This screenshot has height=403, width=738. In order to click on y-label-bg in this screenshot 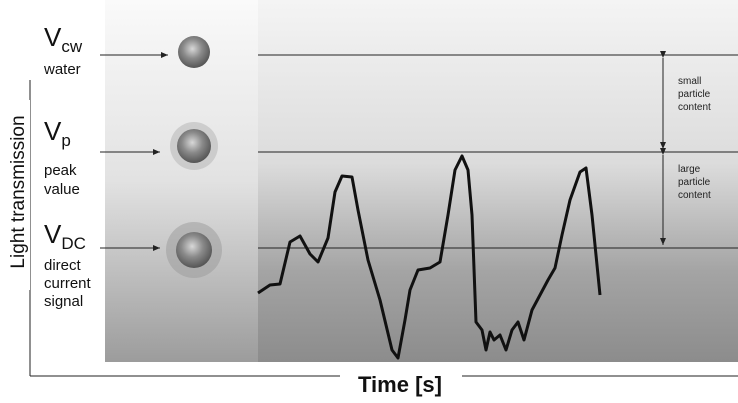, I will do `click(19, 195)`.